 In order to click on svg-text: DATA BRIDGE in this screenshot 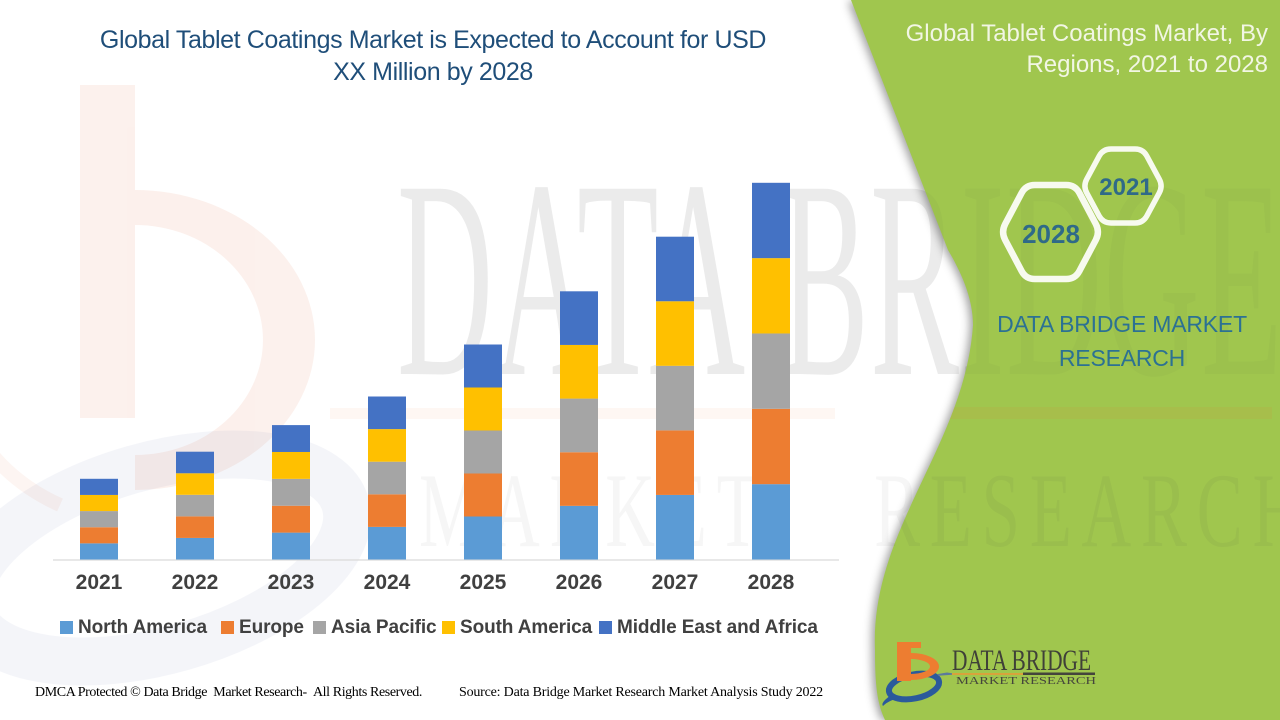, I will do `click(1021, 660)`.